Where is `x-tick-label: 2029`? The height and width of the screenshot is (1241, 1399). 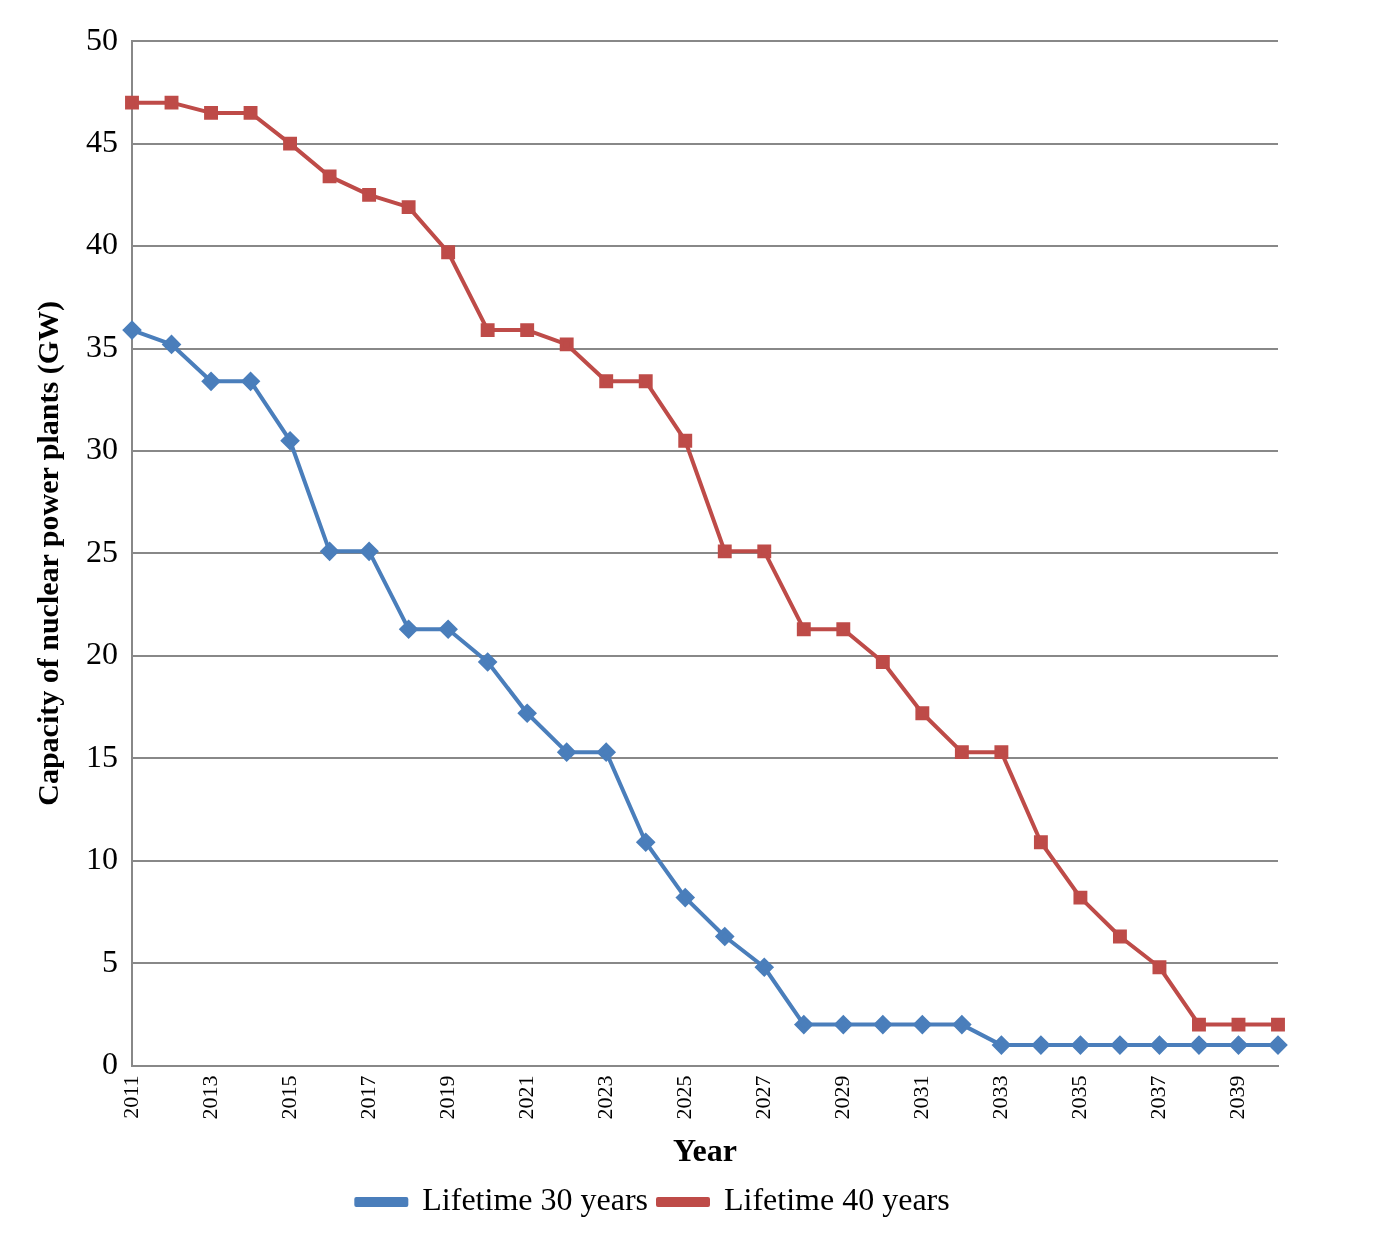 x-tick-label: 2029 is located at coordinates (842, 1097).